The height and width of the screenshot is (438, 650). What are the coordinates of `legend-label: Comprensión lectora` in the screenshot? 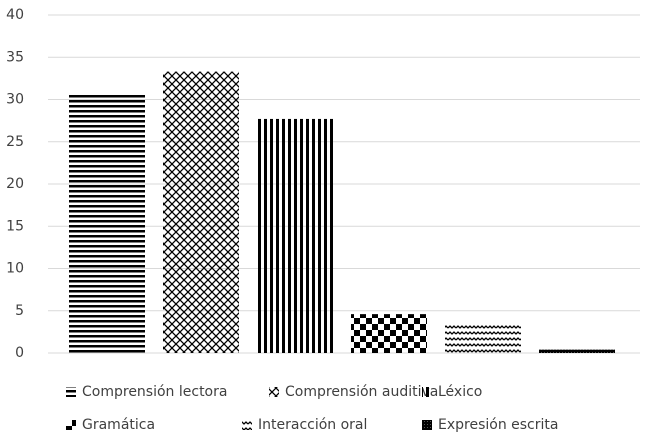 It's located at (154, 392).